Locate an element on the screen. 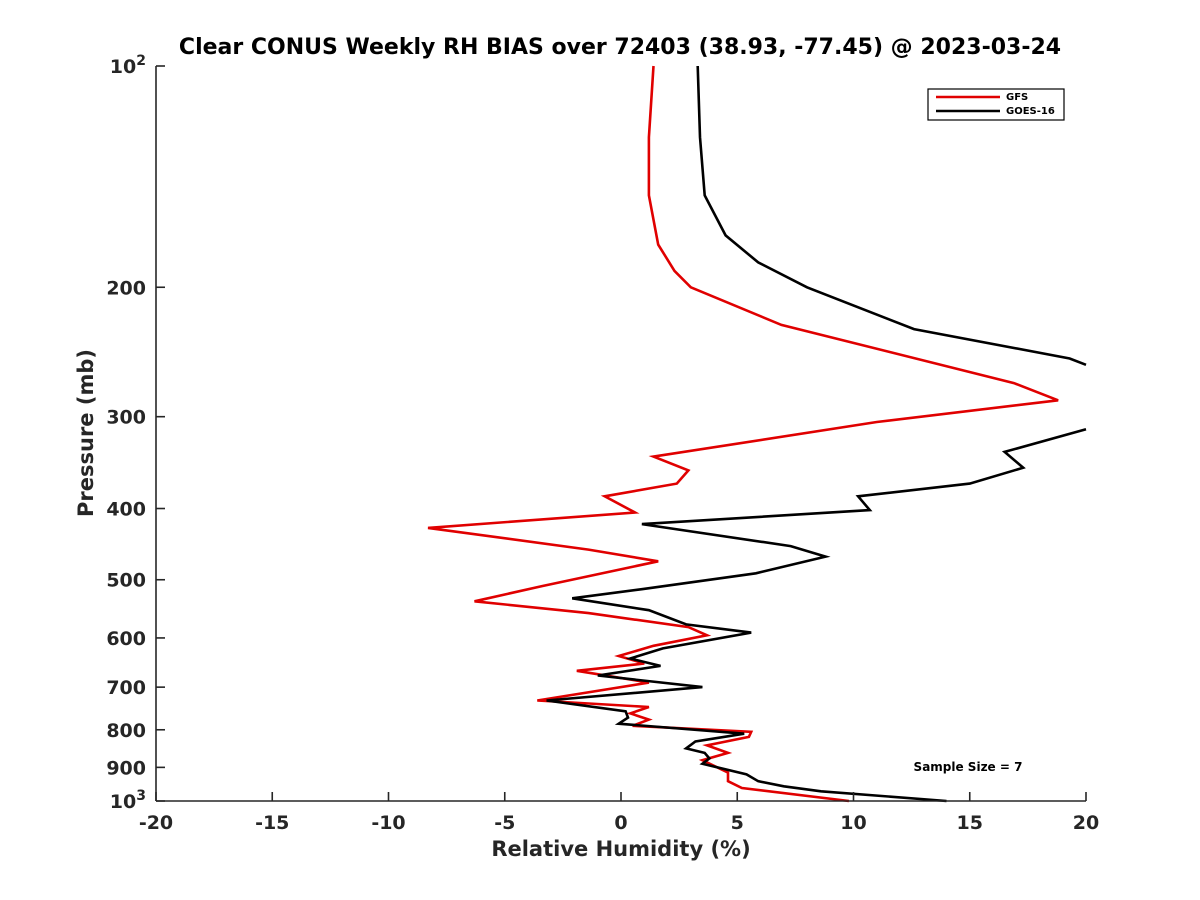 Image resolution: width=1200 pixels, height=900 pixels. y-tick-label-power: 10² is located at coordinates (128, 65).